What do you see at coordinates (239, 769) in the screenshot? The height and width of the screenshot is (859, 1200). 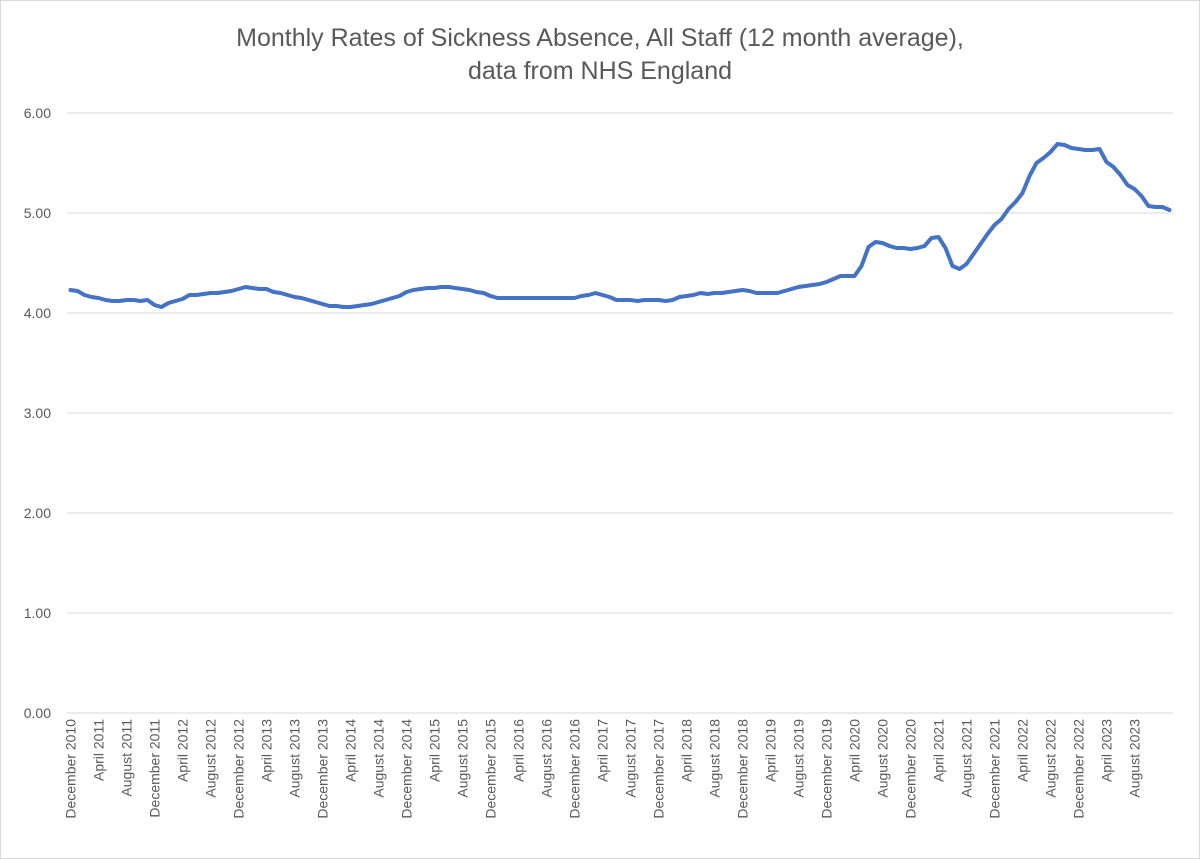 I see `x-tick-label: December 2012` at bounding box center [239, 769].